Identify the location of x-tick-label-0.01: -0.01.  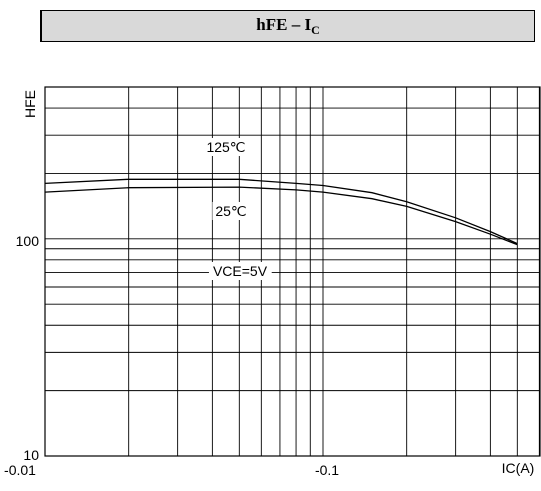
(20, 470).